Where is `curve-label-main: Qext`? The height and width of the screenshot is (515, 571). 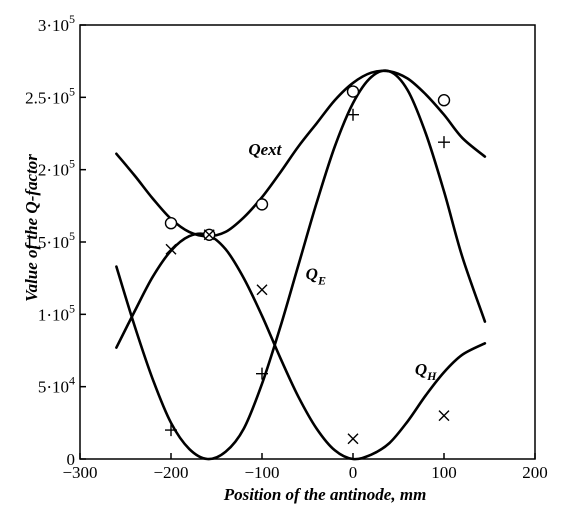
curve-label-main: Qext is located at coordinates (265, 149).